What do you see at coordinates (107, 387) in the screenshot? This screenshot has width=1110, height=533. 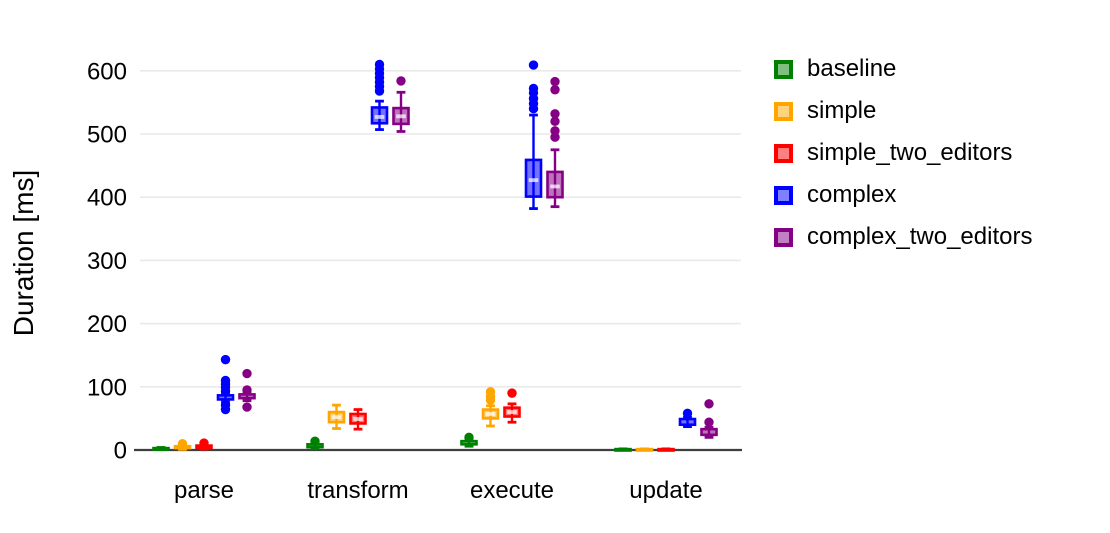 I see `y-tick-label-100: 100` at bounding box center [107, 387].